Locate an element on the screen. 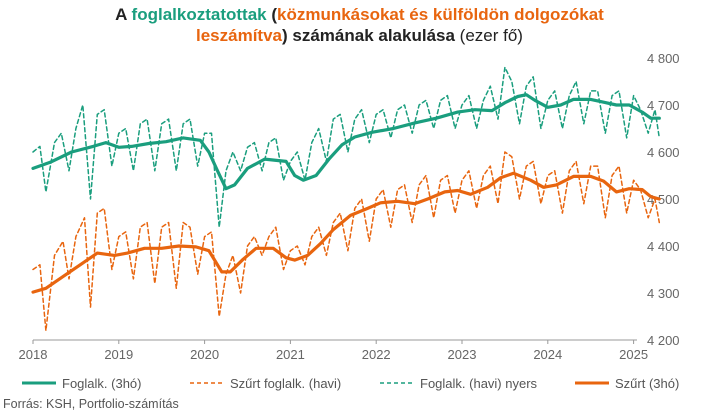 The width and height of the screenshot is (719, 417). x-tick-label: 2022 is located at coordinates (376, 354).